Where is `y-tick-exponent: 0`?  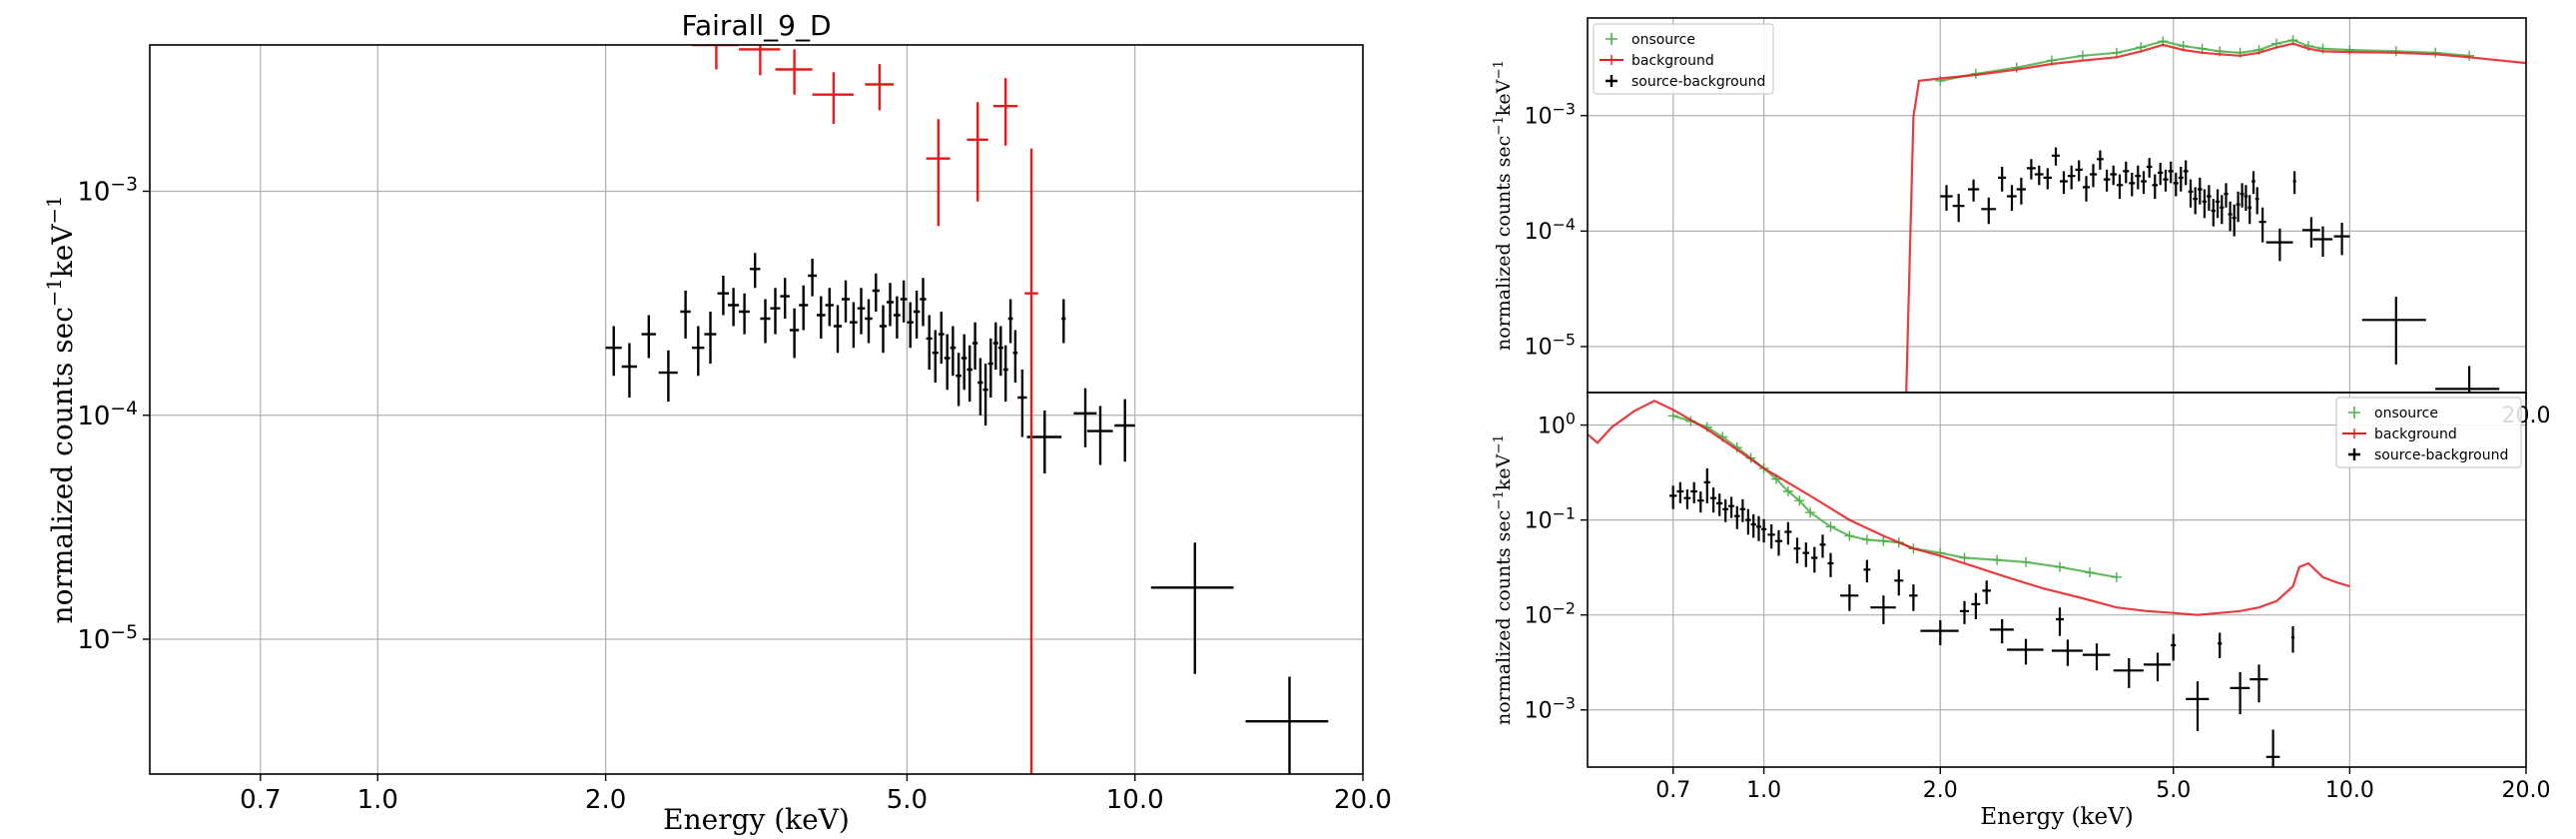 y-tick-exponent: 0 is located at coordinates (1571, 418).